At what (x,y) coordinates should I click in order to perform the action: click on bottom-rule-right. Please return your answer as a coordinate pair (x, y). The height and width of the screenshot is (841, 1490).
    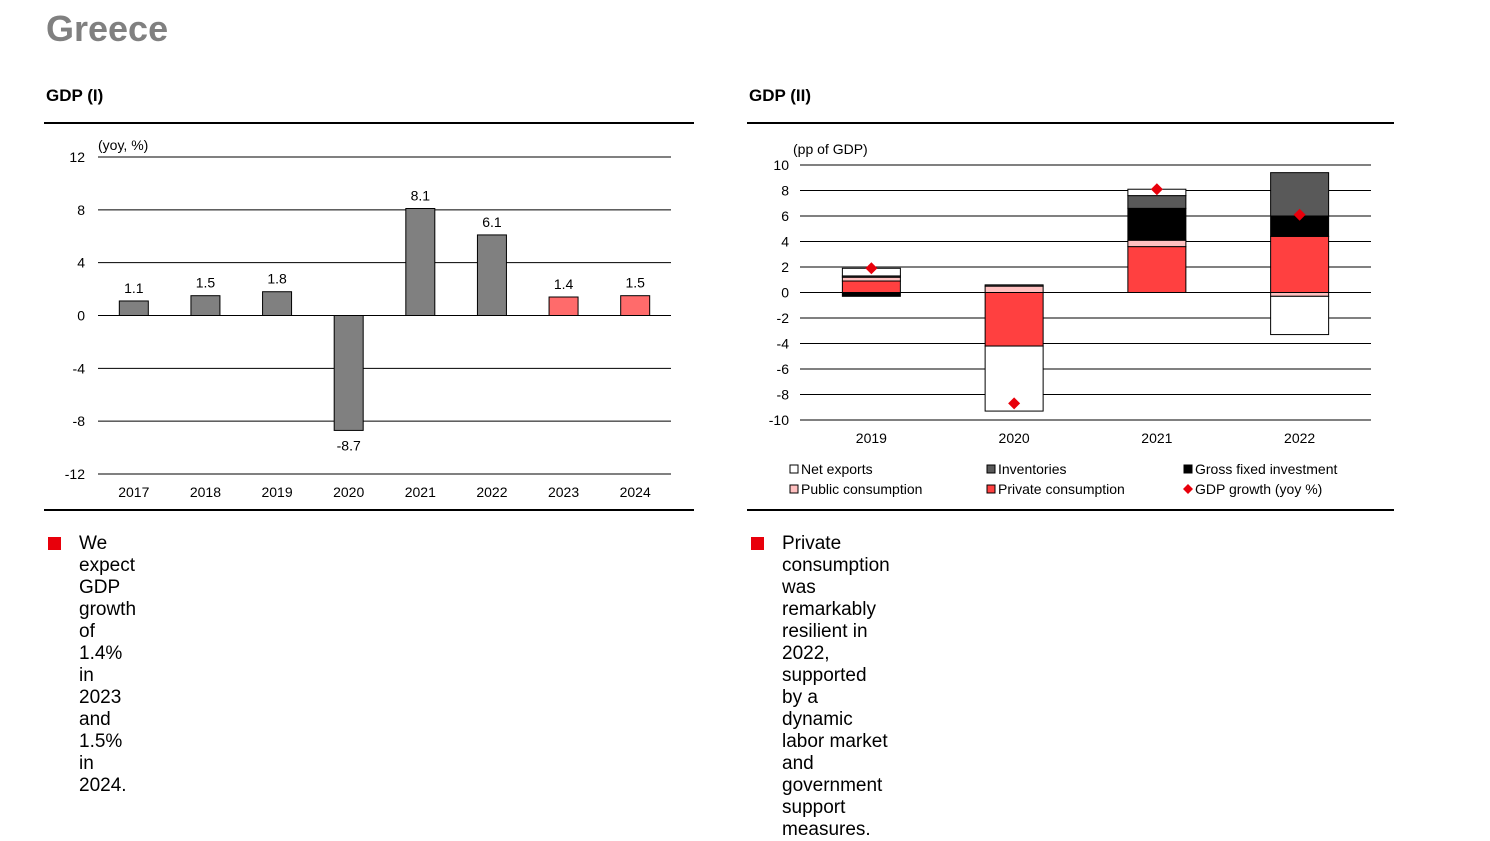
    Looking at the image, I should click on (1070, 510).